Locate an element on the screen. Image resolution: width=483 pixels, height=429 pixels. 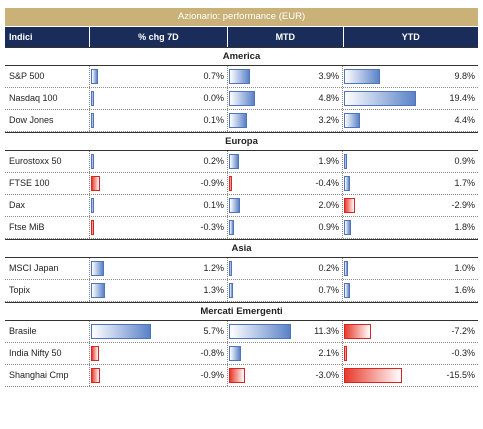
header-mtd: MTD is located at coordinates (286, 37).